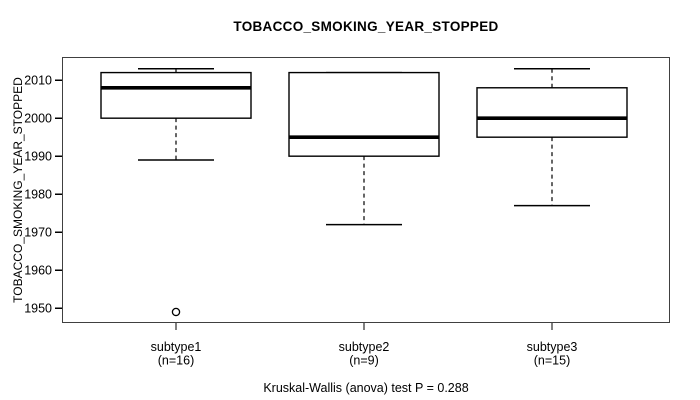 This screenshot has width=700, height=400. What do you see at coordinates (552, 361) in the screenshot?
I see `x-category-count: (n=15)` at bounding box center [552, 361].